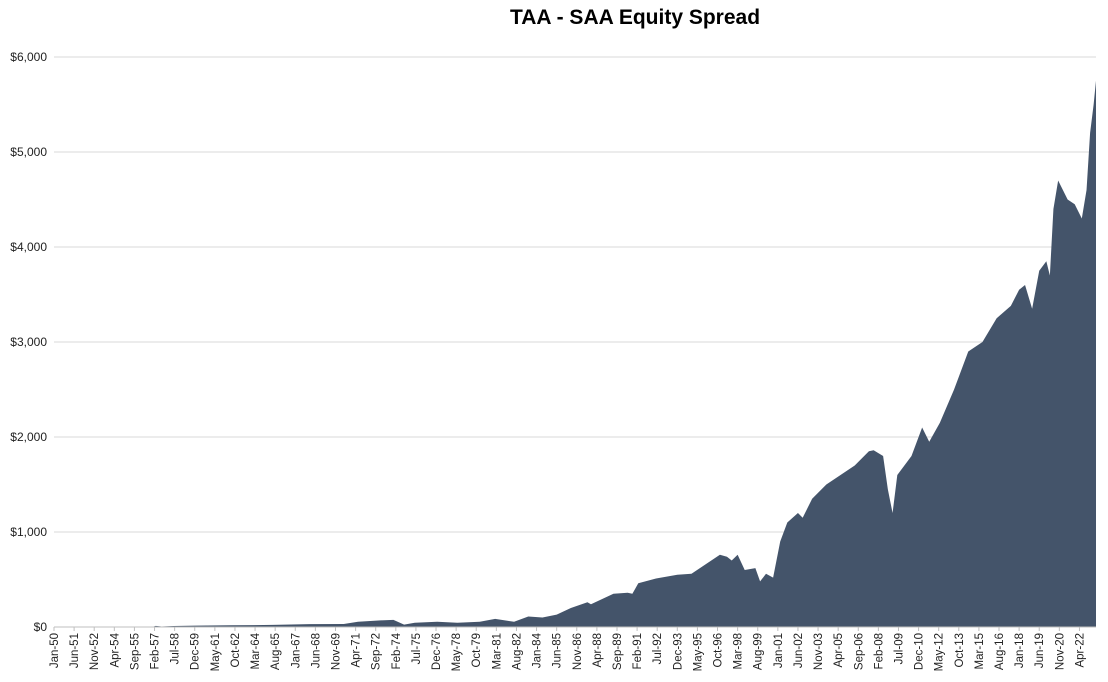 The height and width of the screenshot is (682, 1108). What do you see at coordinates (517, 651) in the screenshot?
I see `x-tick-label: Aug-82` at bounding box center [517, 651].